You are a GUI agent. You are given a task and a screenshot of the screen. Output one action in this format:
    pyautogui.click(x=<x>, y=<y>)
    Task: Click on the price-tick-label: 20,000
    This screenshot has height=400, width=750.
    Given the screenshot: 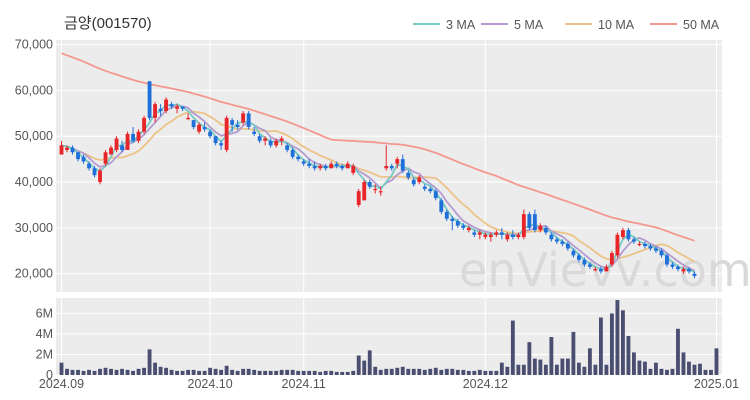 What is the action you would take?
    pyautogui.click(x=34, y=274)
    